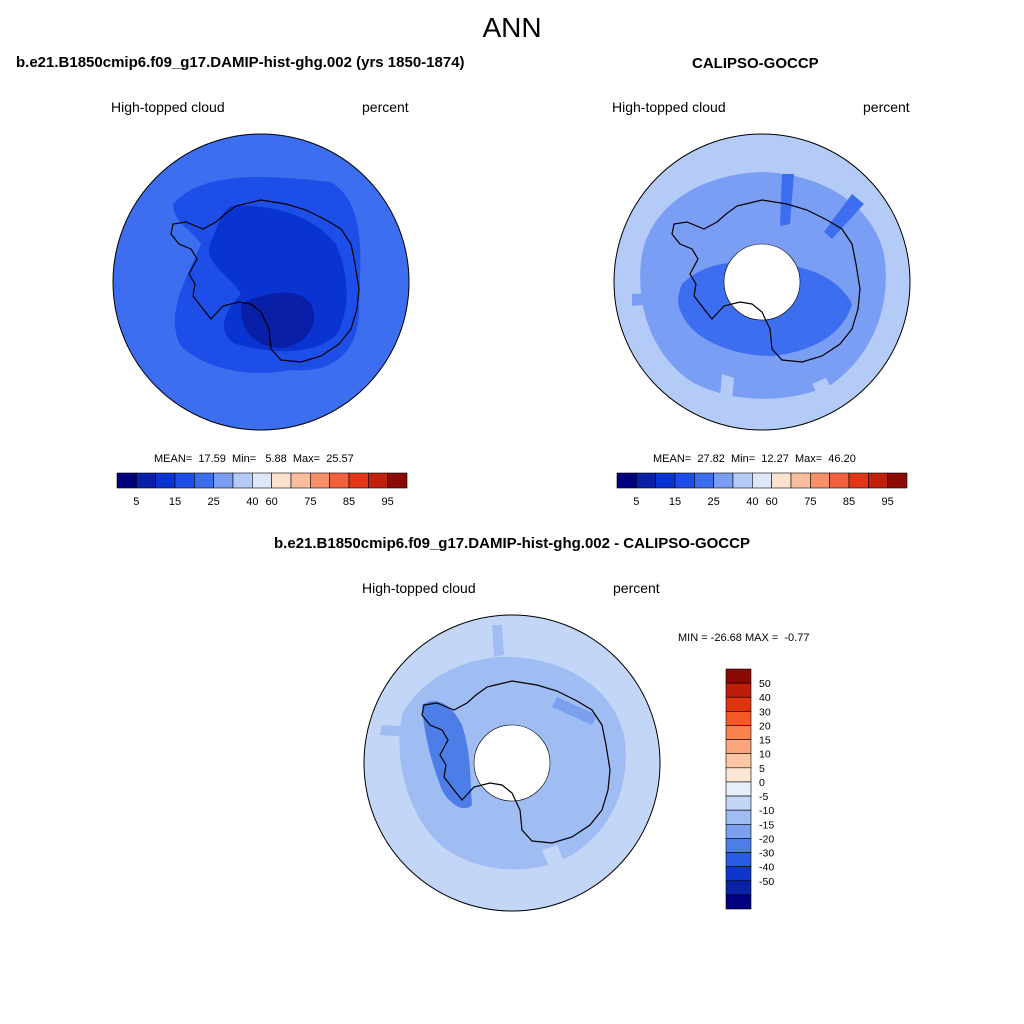 The height and width of the screenshot is (1024, 1024). Describe the element at coordinates (765, 755) in the screenshot. I see `diff-colorbar-tick-label: 10` at that location.